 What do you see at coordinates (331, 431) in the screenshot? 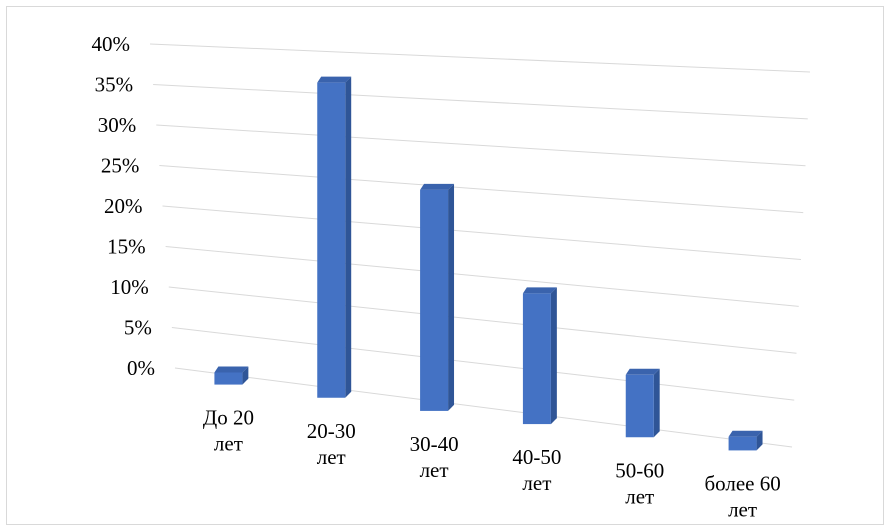
I see `x-category-line: 20-30` at bounding box center [331, 431].